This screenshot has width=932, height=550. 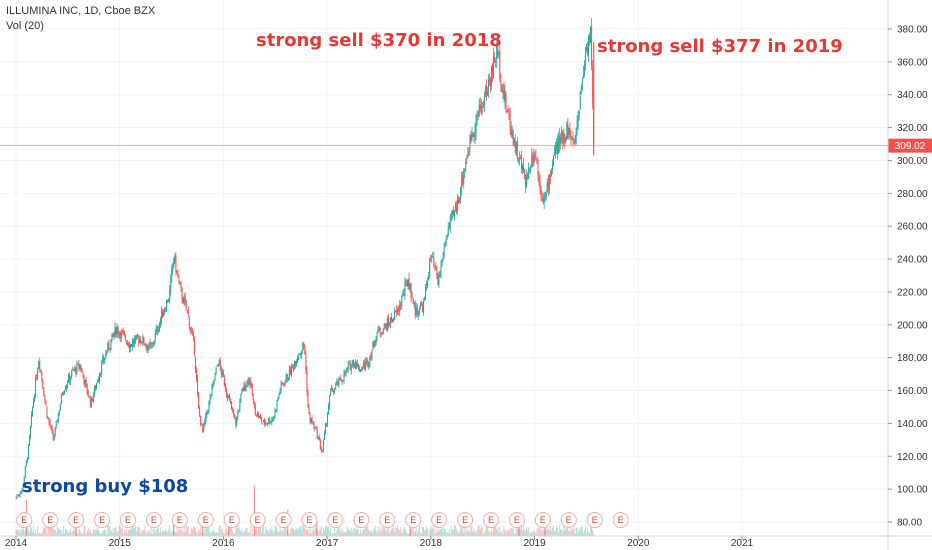 What do you see at coordinates (742, 543) in the screenshot?
I see `x-tick-label: 2021` at bounding box center [742, 543].